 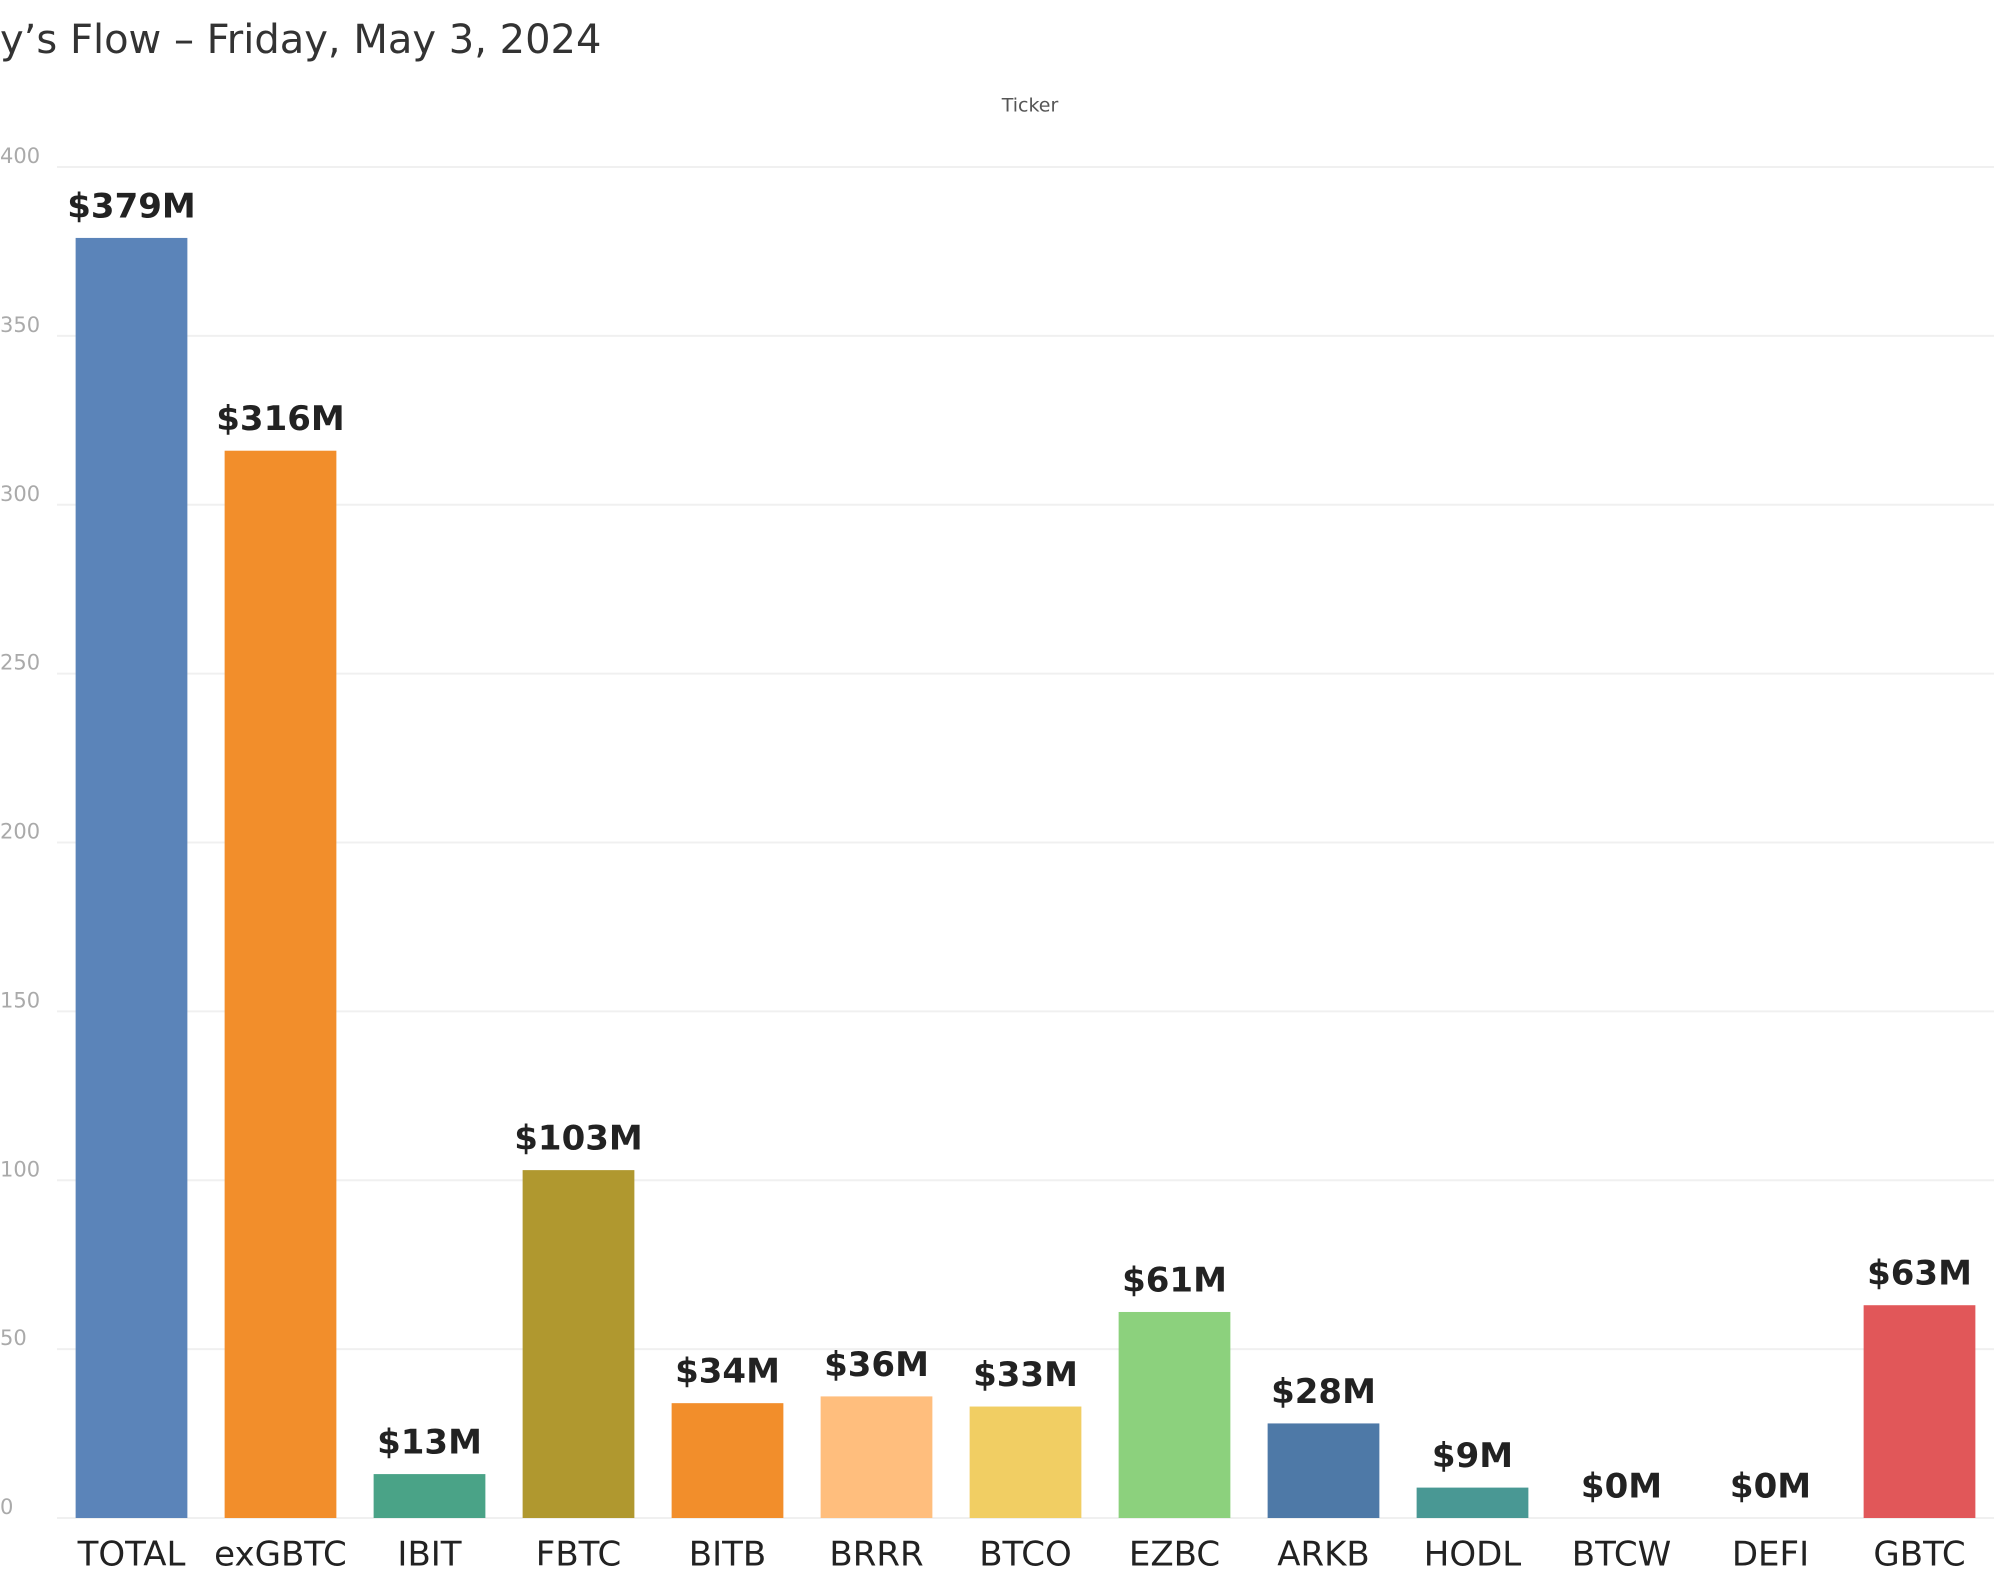 What do you see at coordinates (131, 206) in the screenshot?
I see `value-label: $379M` at bounding box center [131, 206].